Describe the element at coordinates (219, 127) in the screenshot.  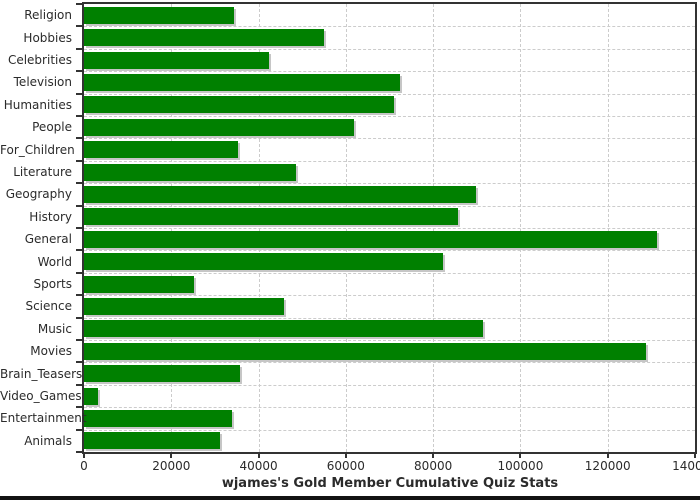
I see `bar-people` at that location.